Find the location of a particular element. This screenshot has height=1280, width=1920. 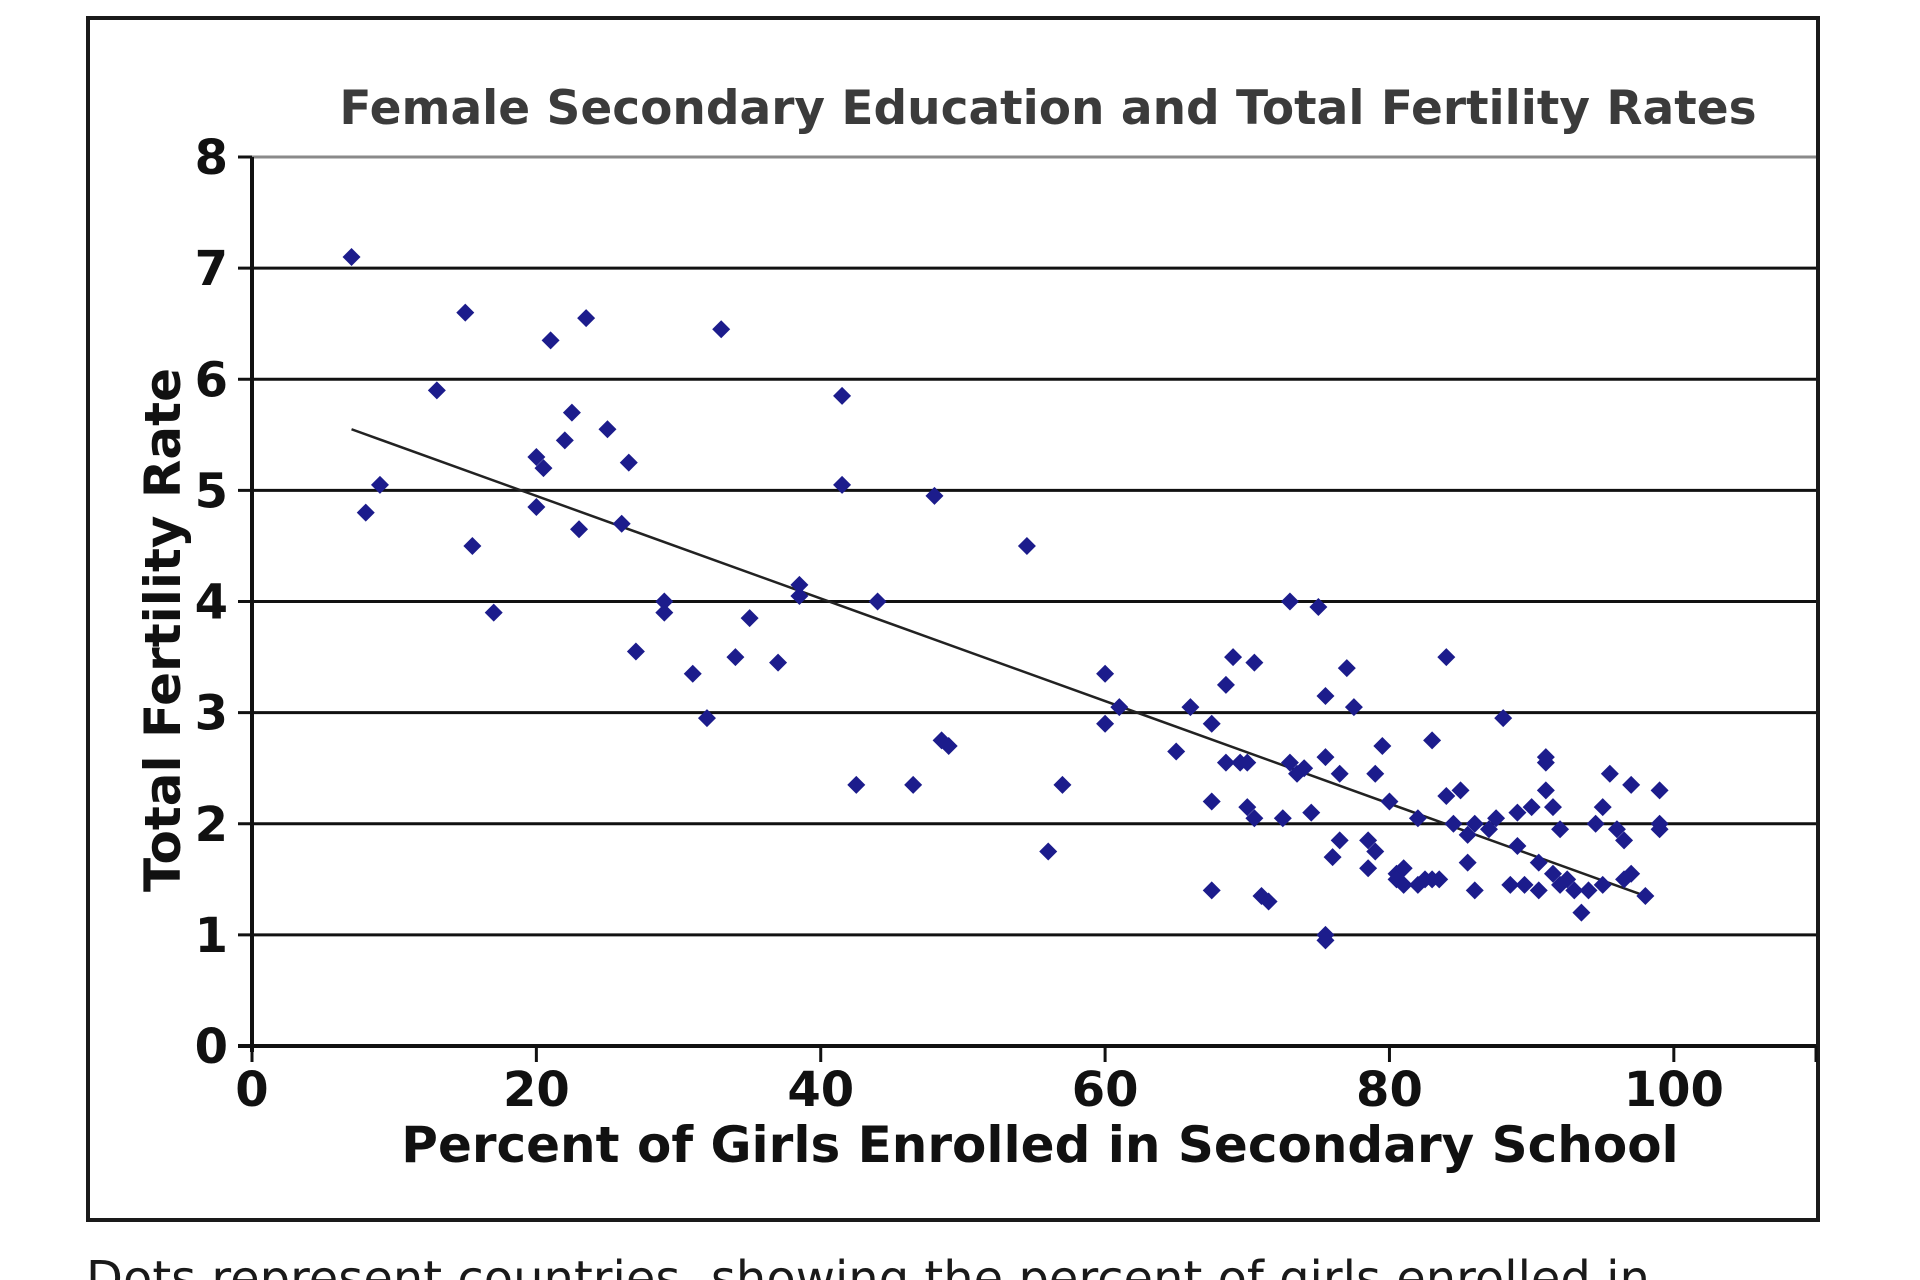

x-tick-label: 80 is located at coordinates (1389, 1090).